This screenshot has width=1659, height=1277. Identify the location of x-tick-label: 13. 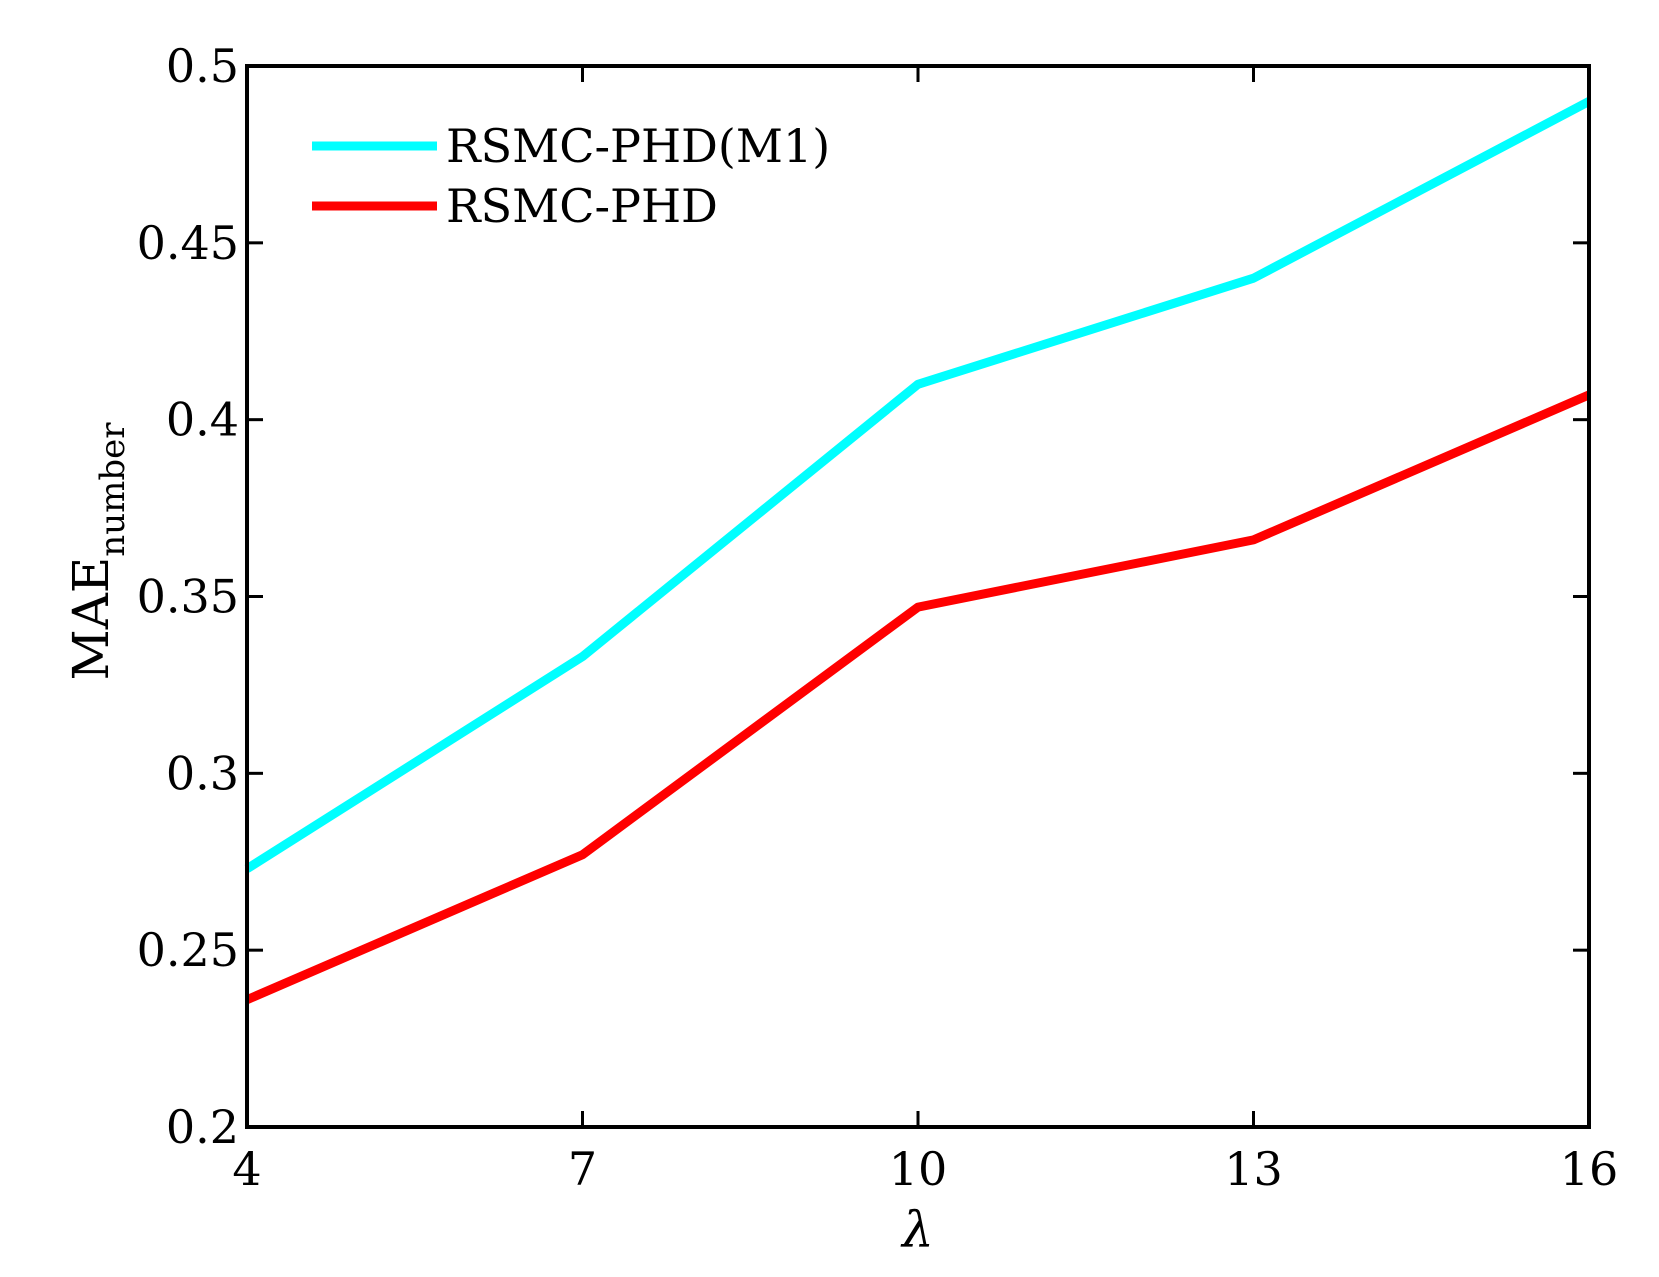
(1253, 1169).